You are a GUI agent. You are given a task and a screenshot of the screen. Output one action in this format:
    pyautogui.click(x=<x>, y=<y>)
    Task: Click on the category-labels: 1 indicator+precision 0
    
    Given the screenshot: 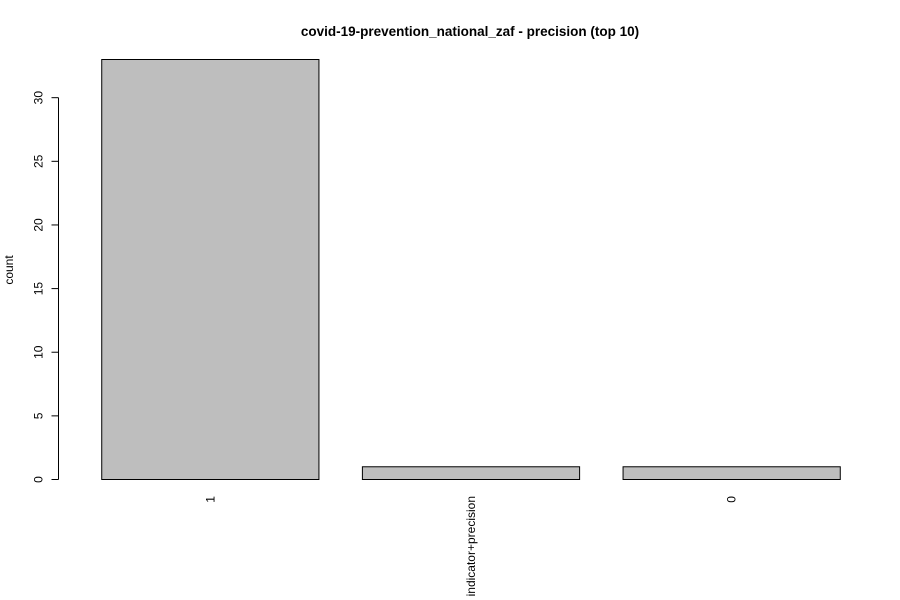 What is the action you would take?
    pyautogui.click(x=470, y=546)
    